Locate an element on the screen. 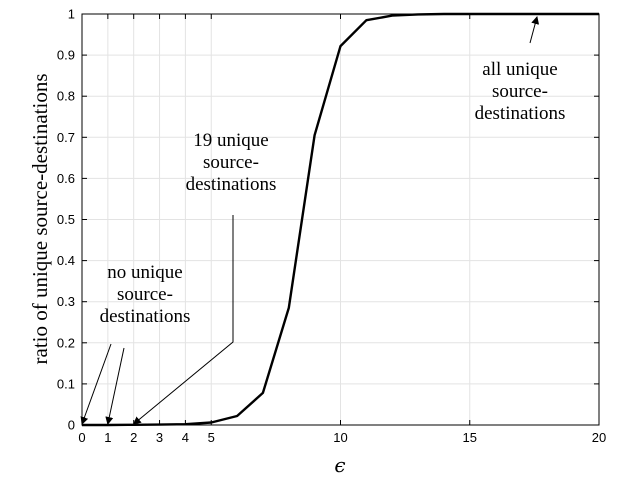 Image resolution: width=617 pixels, height=479 pixels. annotation-text: 19 unique is located at coordinates (230, 140).